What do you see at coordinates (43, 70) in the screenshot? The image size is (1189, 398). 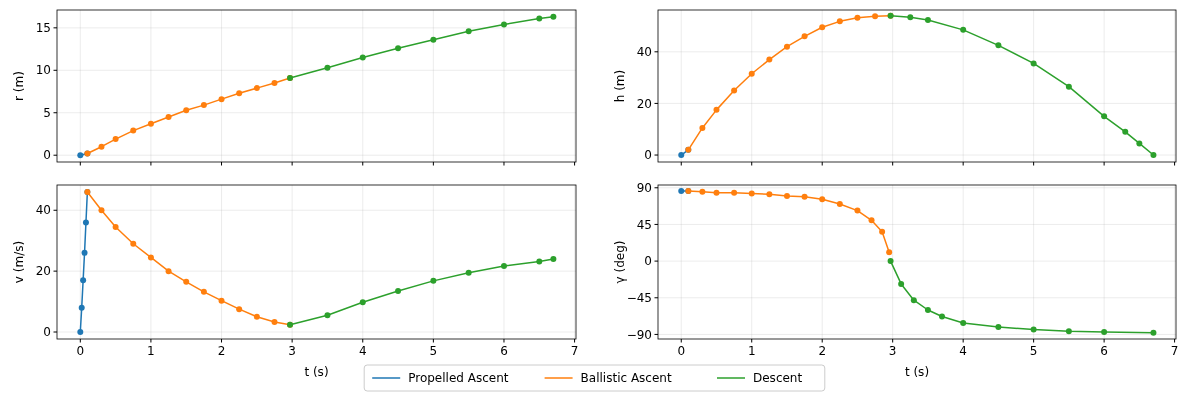 I see `y-tick-label: 10` at bounding box center [43, 70].